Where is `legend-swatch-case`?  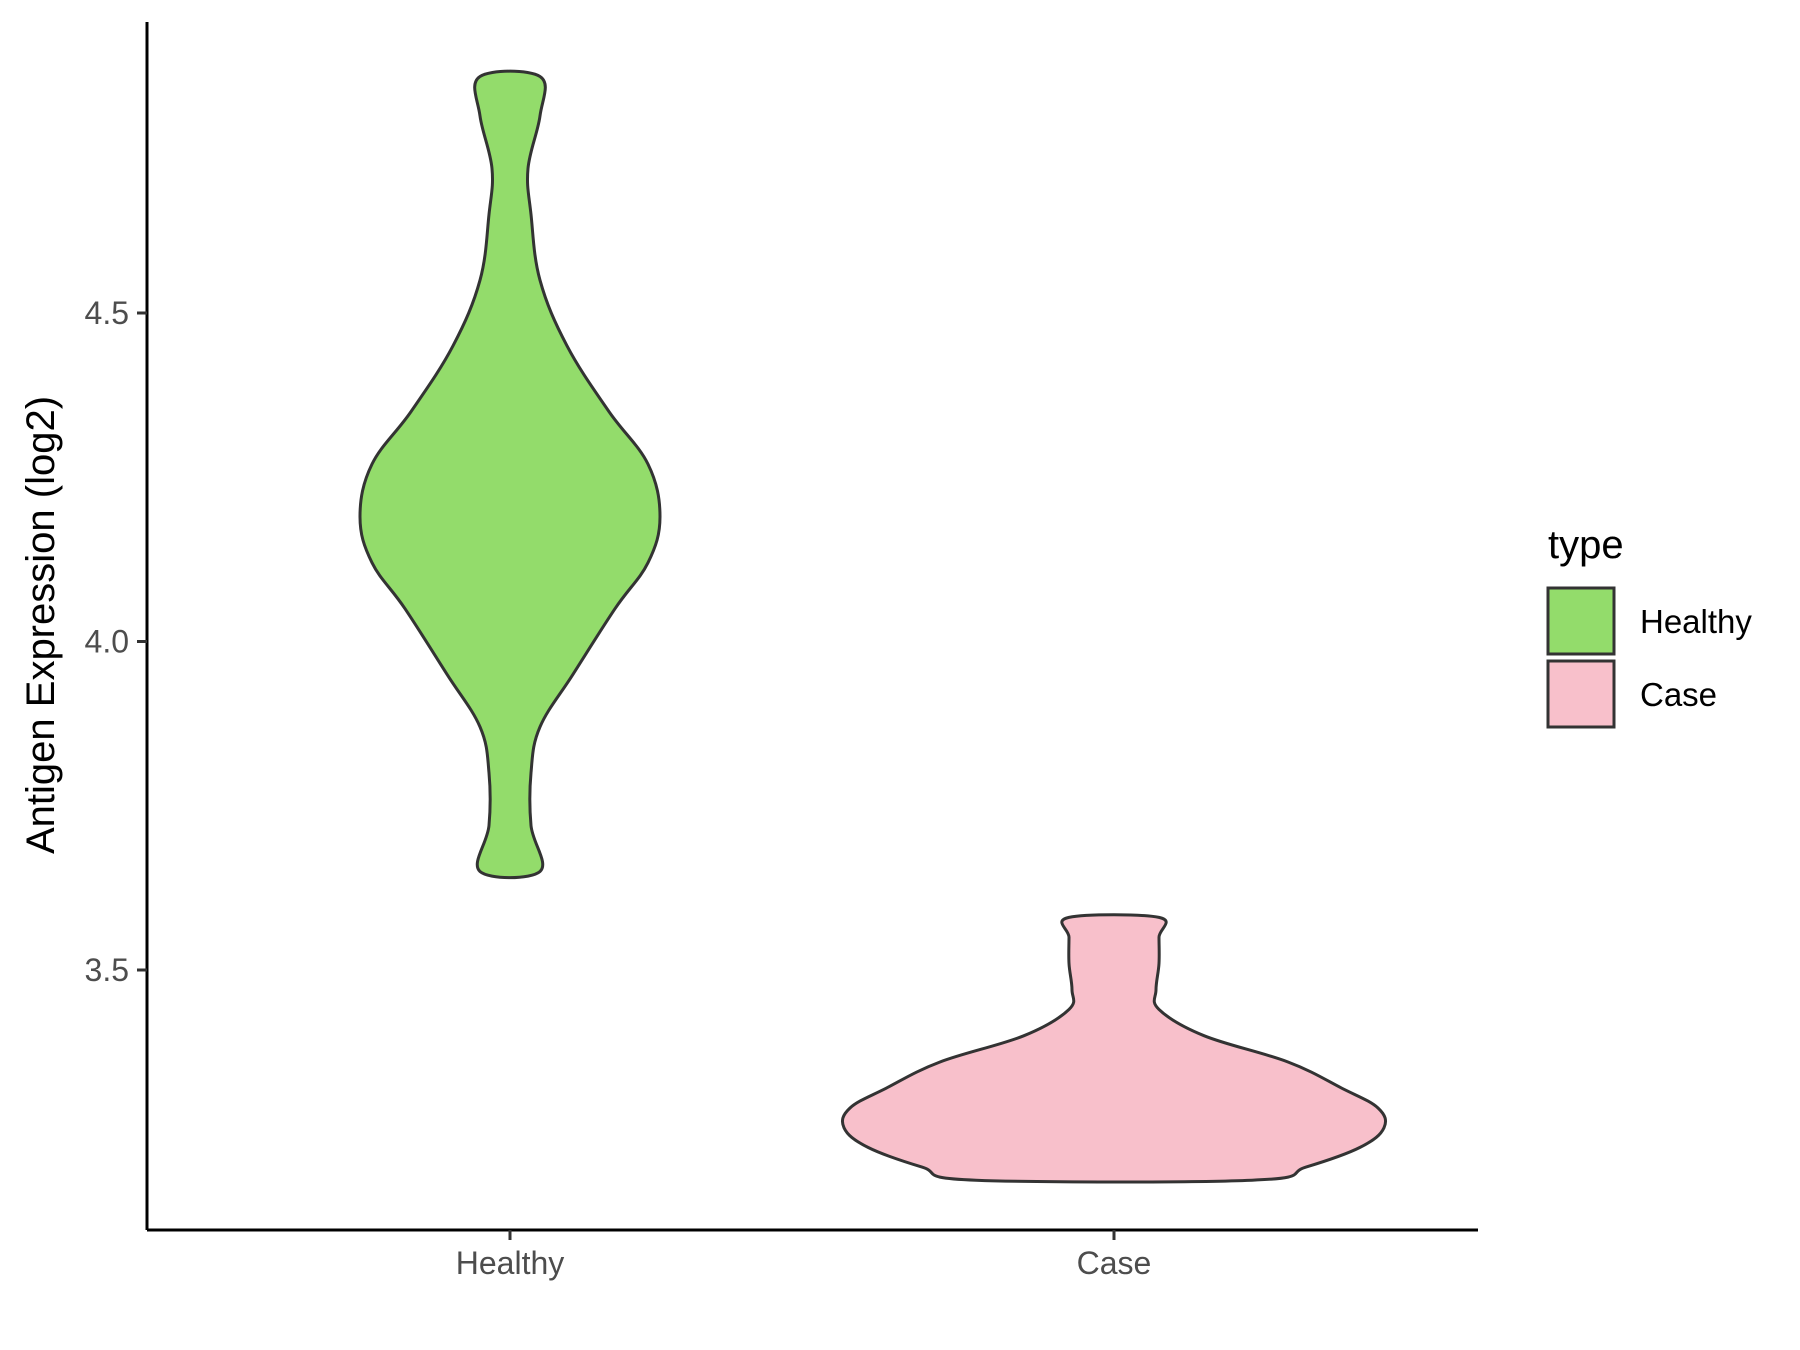 legend-swatch-case is located at coordinates (1581, 694).